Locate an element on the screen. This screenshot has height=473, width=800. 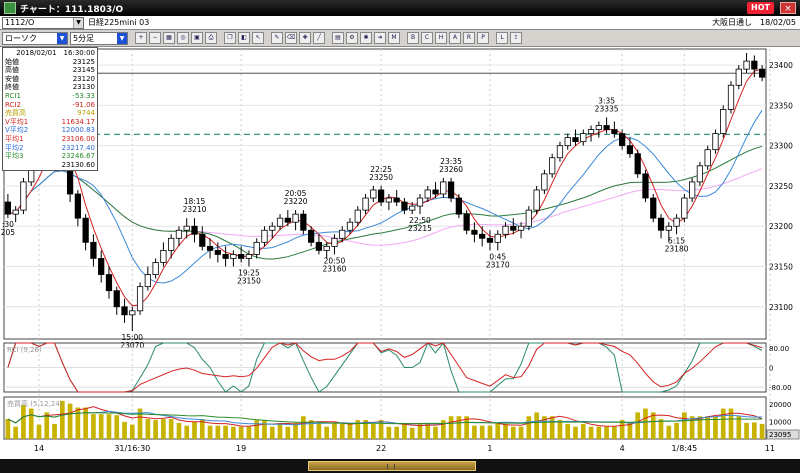
pointer-icon: ↖ is located at coordinates (258, 38).